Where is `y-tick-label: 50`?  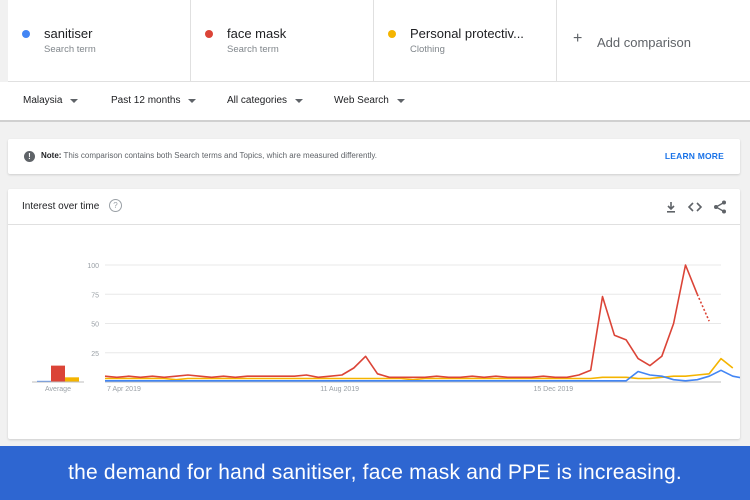
y-tick-label: 50 is located at coordinates (95, 325).